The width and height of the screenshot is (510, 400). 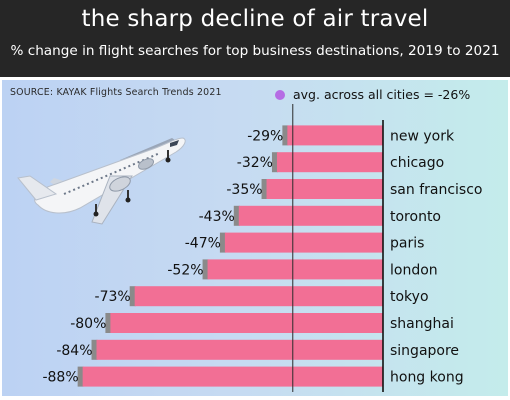 I want to click on category-label: paris, so click(x=407, y=244).